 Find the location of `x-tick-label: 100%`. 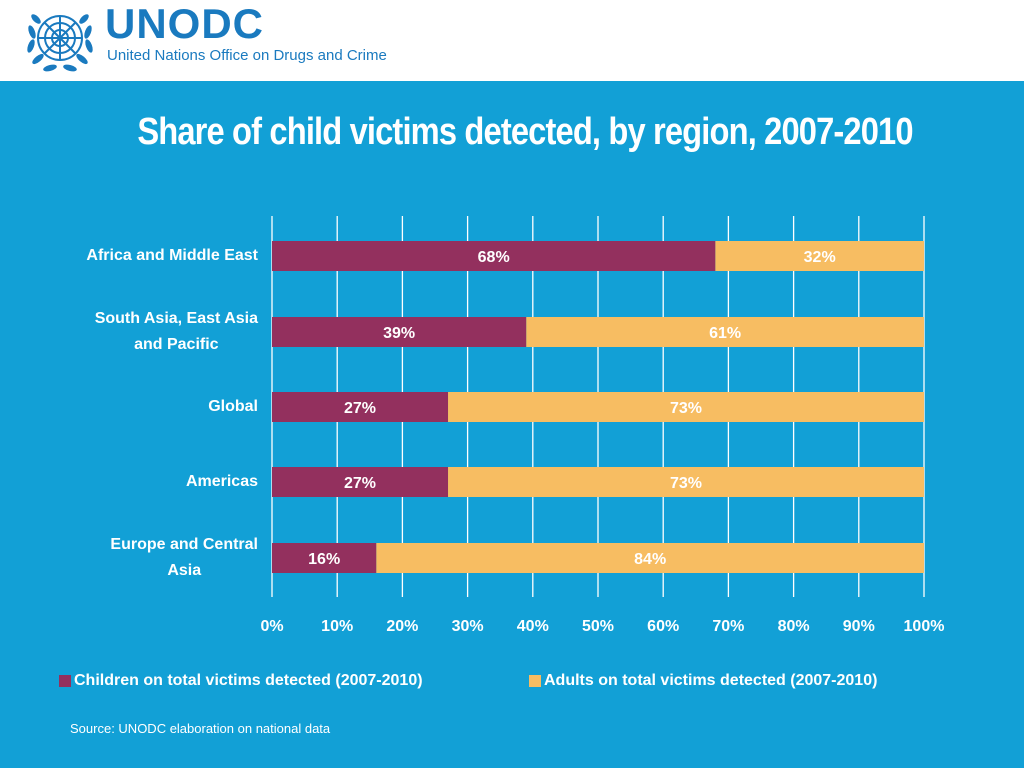

x-tick-label: 100% is located at coordinates (924, 626).